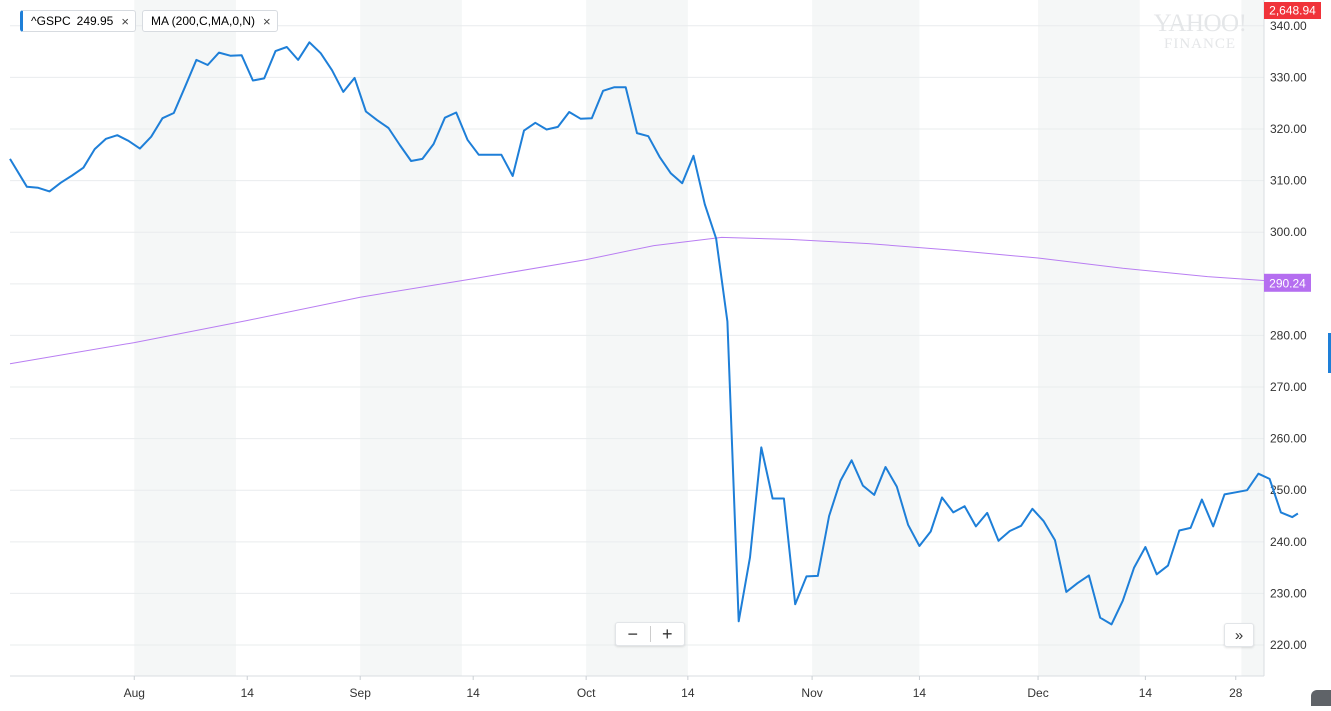  What do you see at coordinates (1288, 645) in the screenshot?
I see `y-tick-label: 220.00` at bounding box center [1288, 645].